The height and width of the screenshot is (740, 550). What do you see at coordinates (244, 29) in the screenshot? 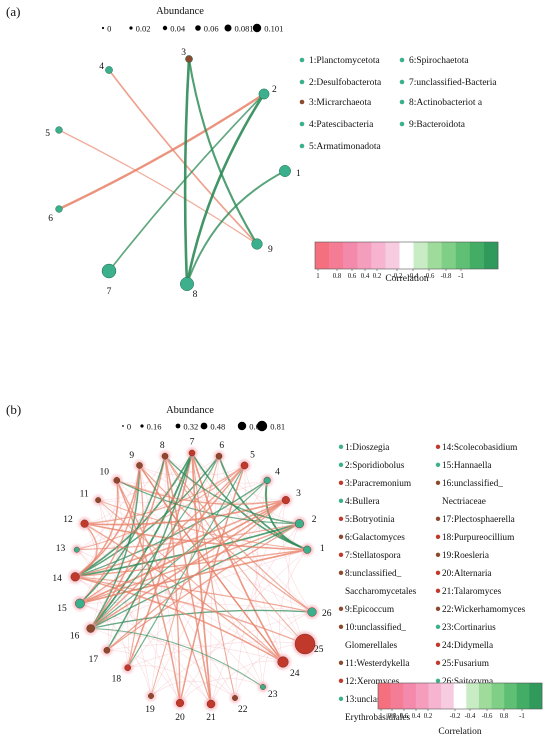
I see `abundance-legend-label: 0.081` at bounding box center [244, 29].